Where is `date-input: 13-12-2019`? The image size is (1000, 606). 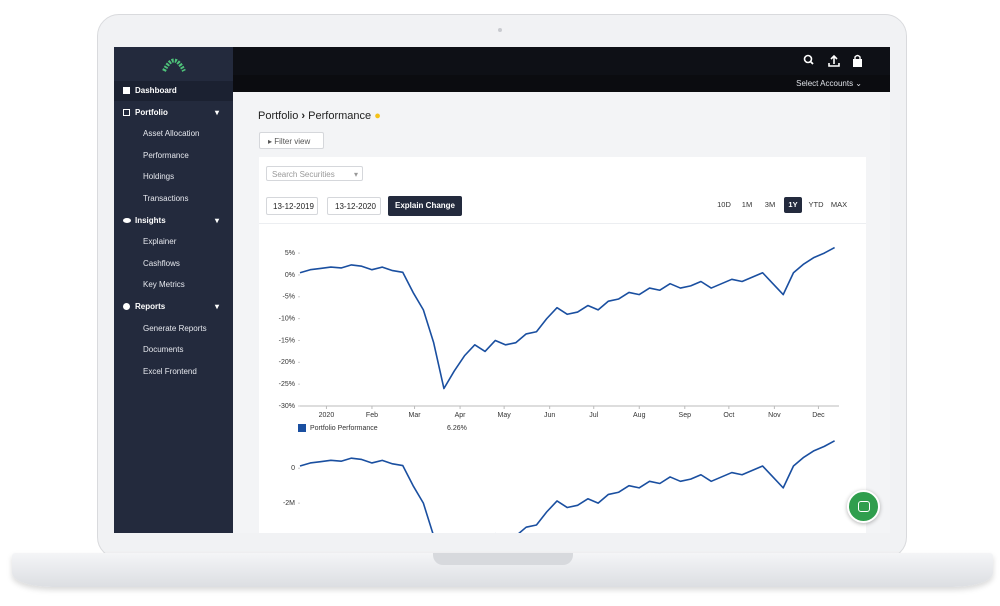 date-input: 13-12-2019 is located at coordinates (292, 206).